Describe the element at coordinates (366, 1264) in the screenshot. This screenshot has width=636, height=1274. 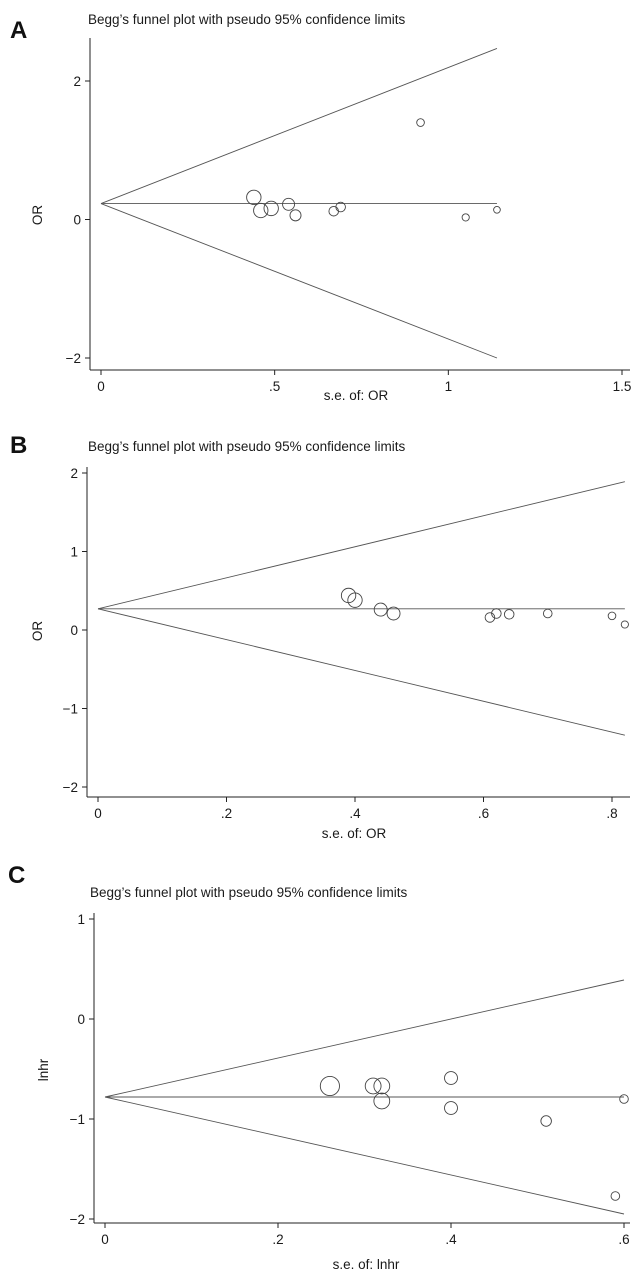
I see `x-axis-label: s.e. of: lnhr` at that location.